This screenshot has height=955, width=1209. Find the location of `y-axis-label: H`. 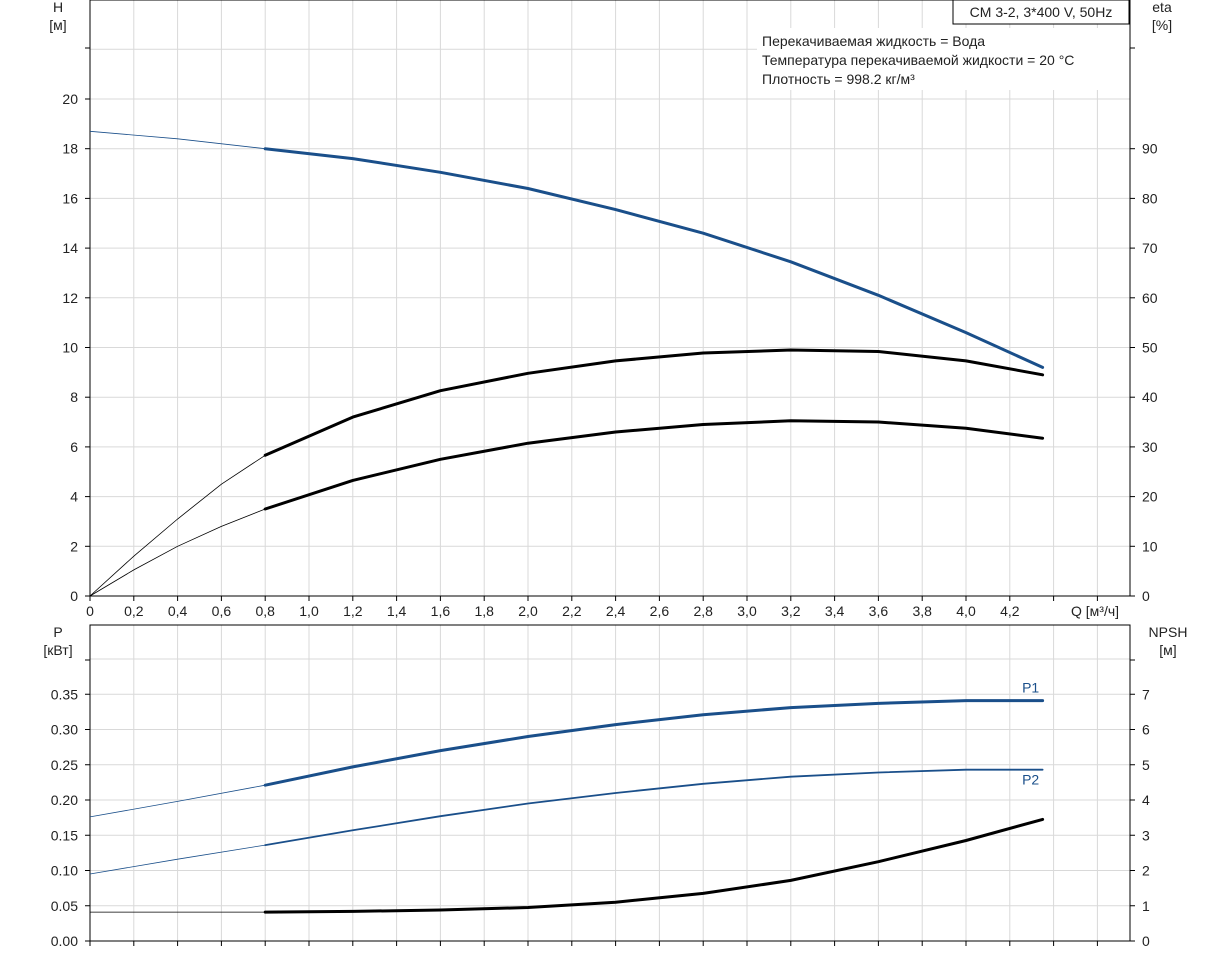

y-axis-label: H is located at coordinates (58, 7).